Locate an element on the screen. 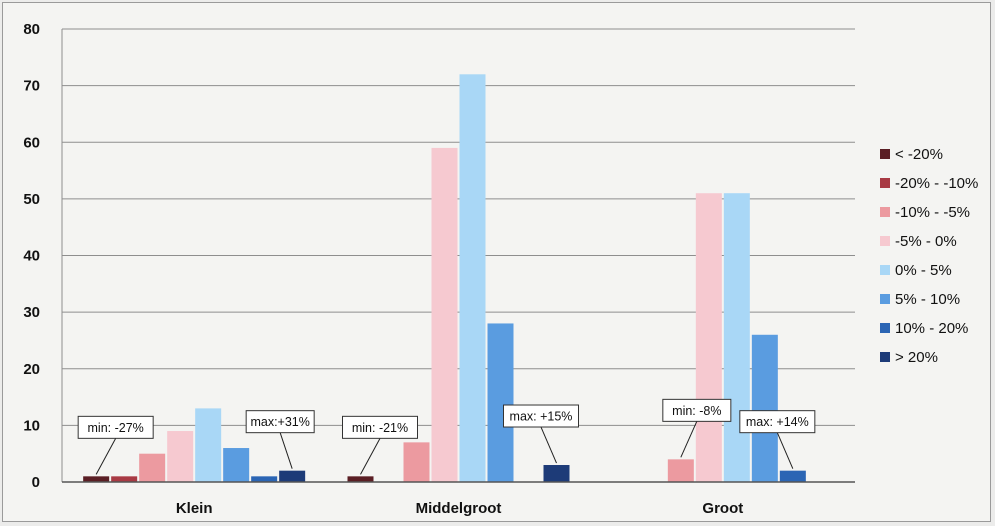 The height and width of the screenshot is (526, 995). callout-label: max: +15% is located at coordinates (541, 417).